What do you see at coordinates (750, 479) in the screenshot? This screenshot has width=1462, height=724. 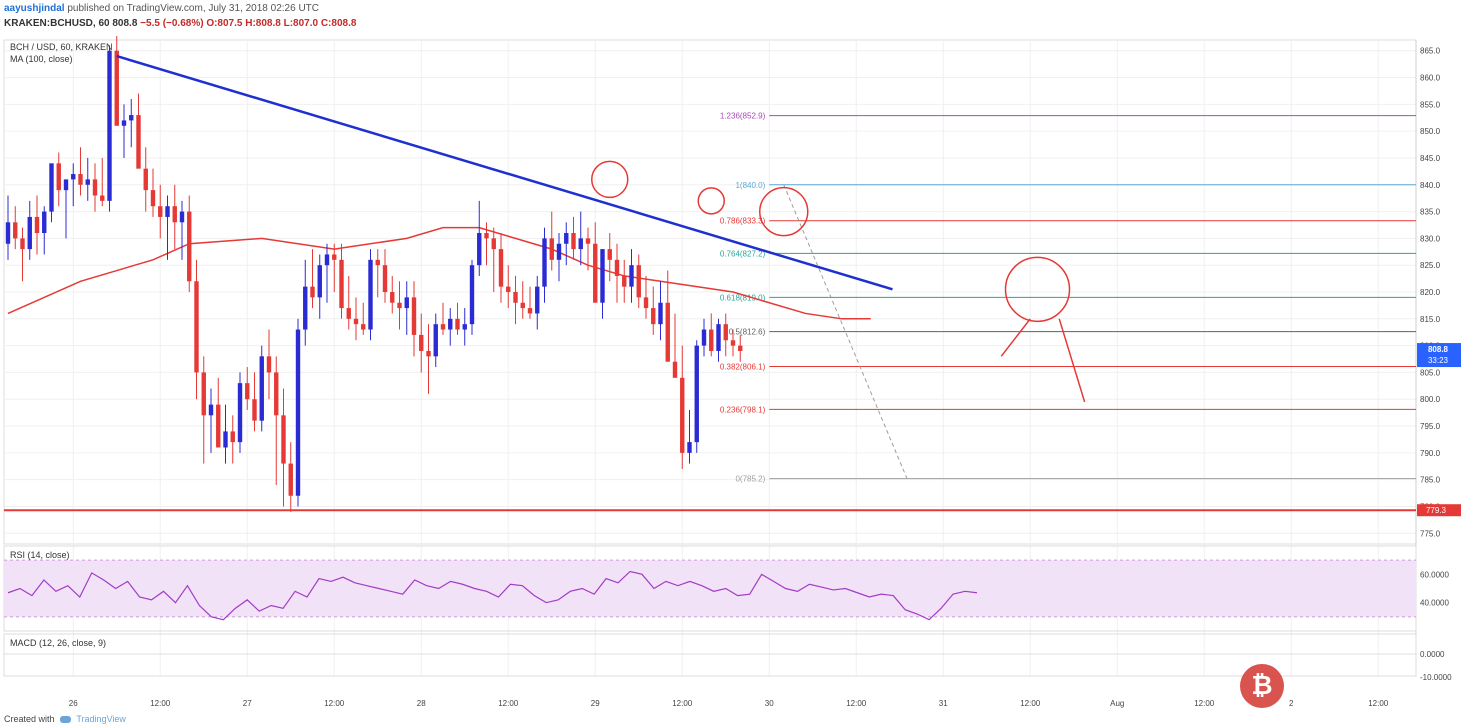 I see `fib-level-label: 0(785.2)` at bounding box center [750, 479].